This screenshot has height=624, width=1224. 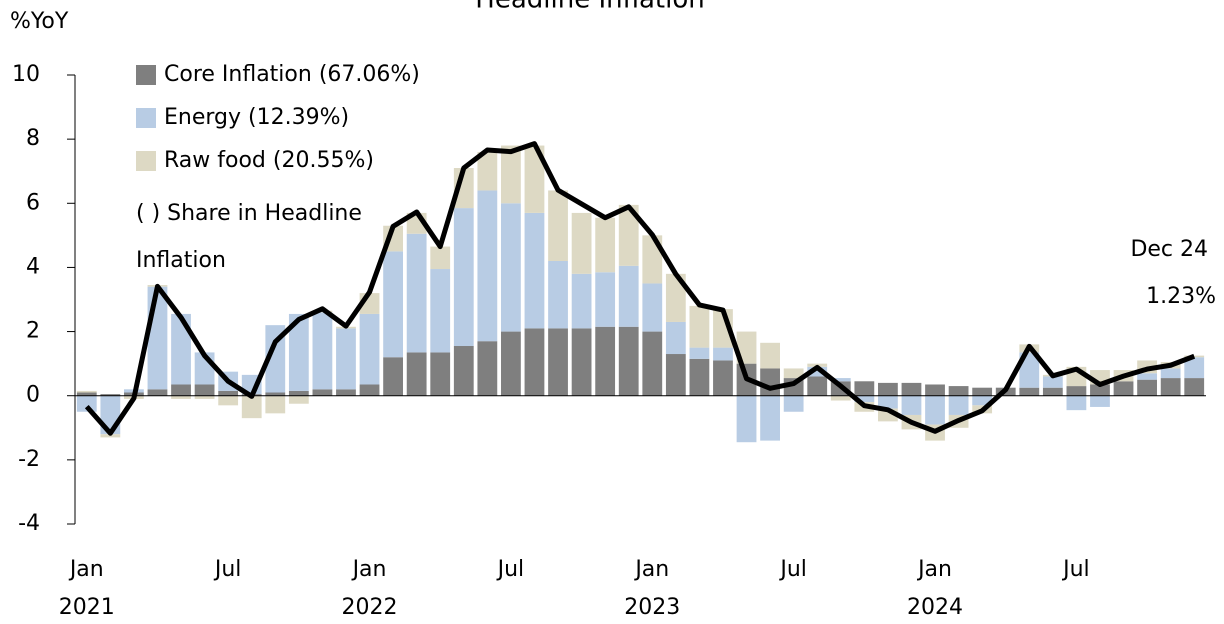 I want to click on x-year-label: 2023, so click(x=652, y=607).